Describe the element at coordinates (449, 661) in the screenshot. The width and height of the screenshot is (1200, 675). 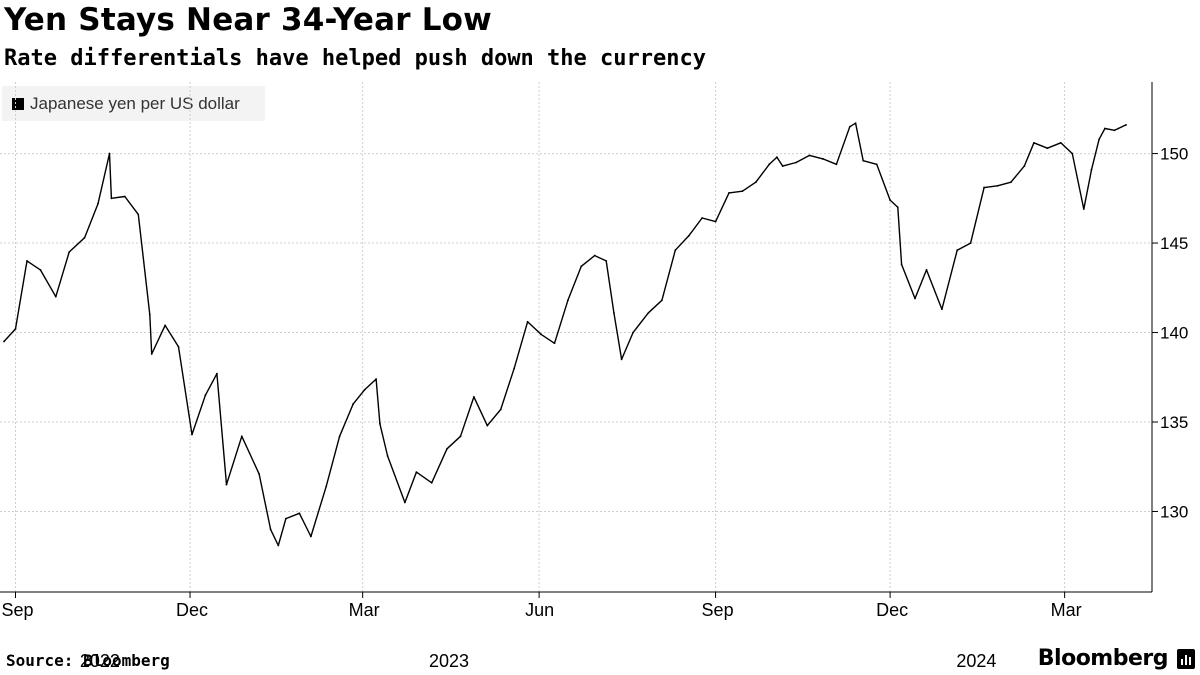
I see `x-year-label: 2023` at that location.